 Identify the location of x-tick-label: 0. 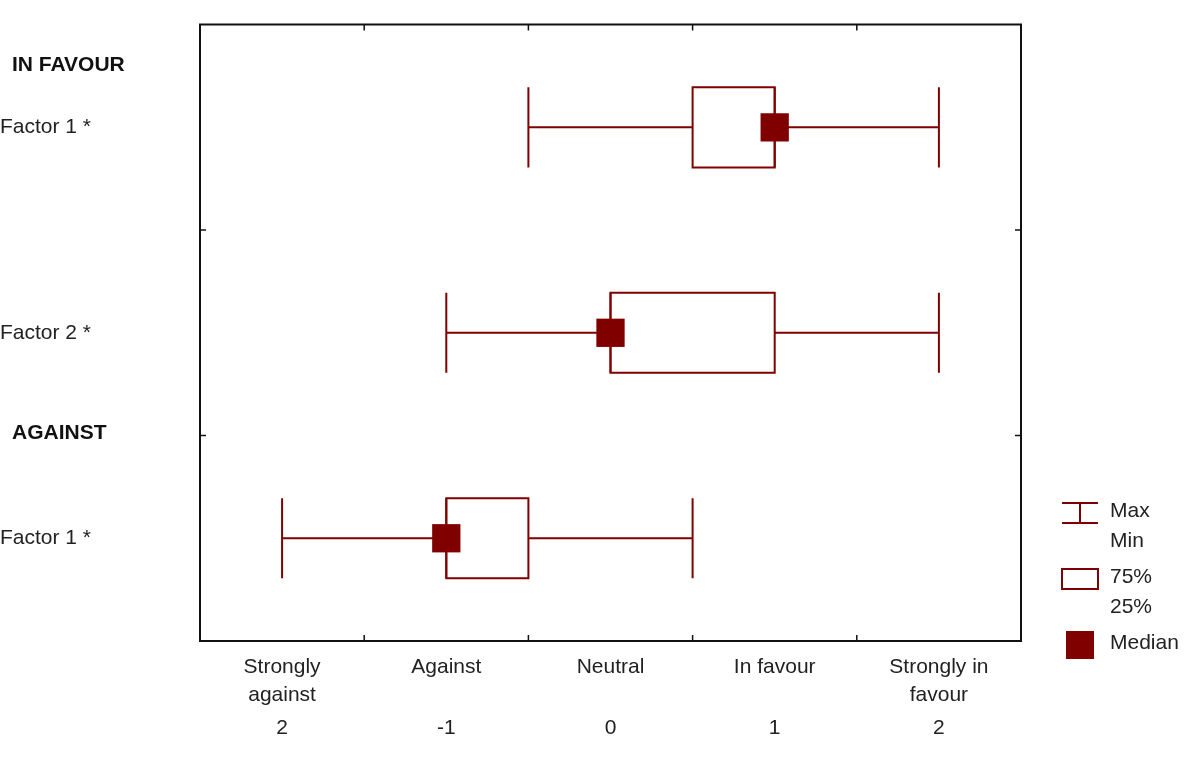
(610, 727).